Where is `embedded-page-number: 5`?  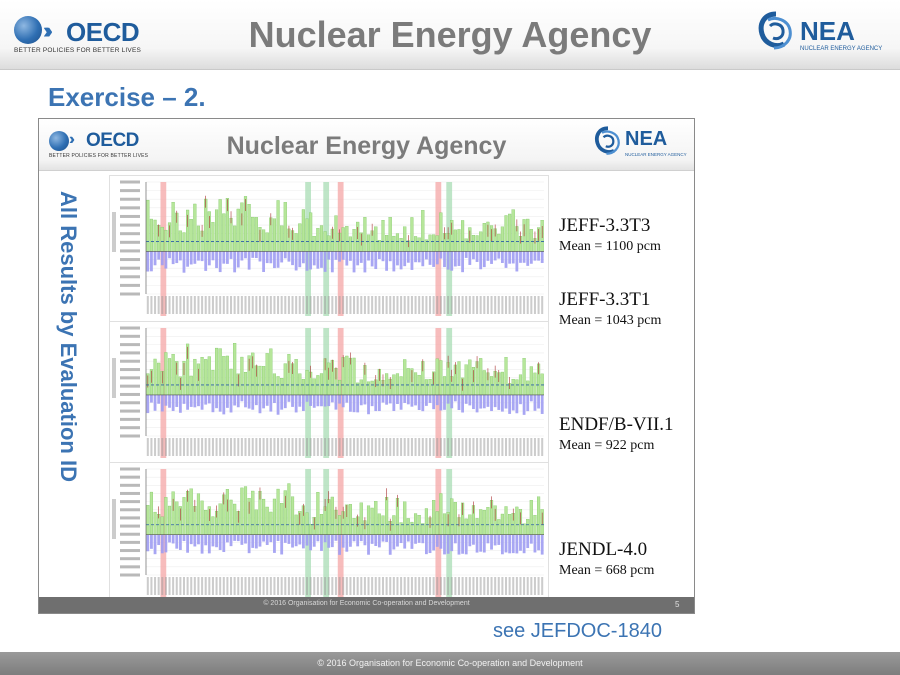
embedded-page-number: 5 is located at coordinates (677, 604).